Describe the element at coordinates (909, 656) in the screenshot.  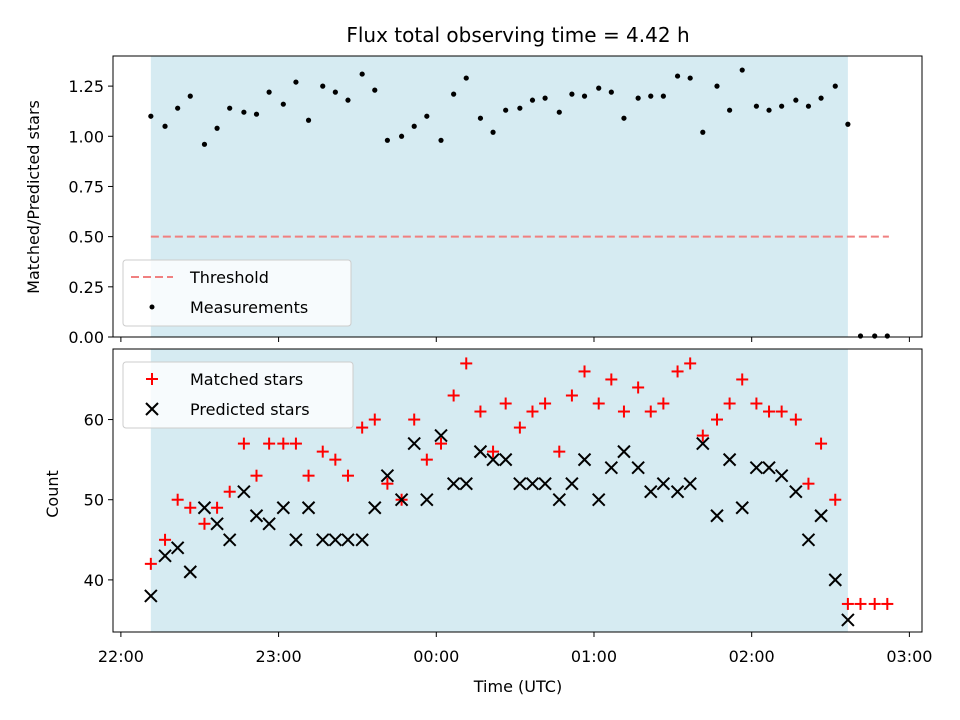
I see `x-tick-label: 03:00` at that location.